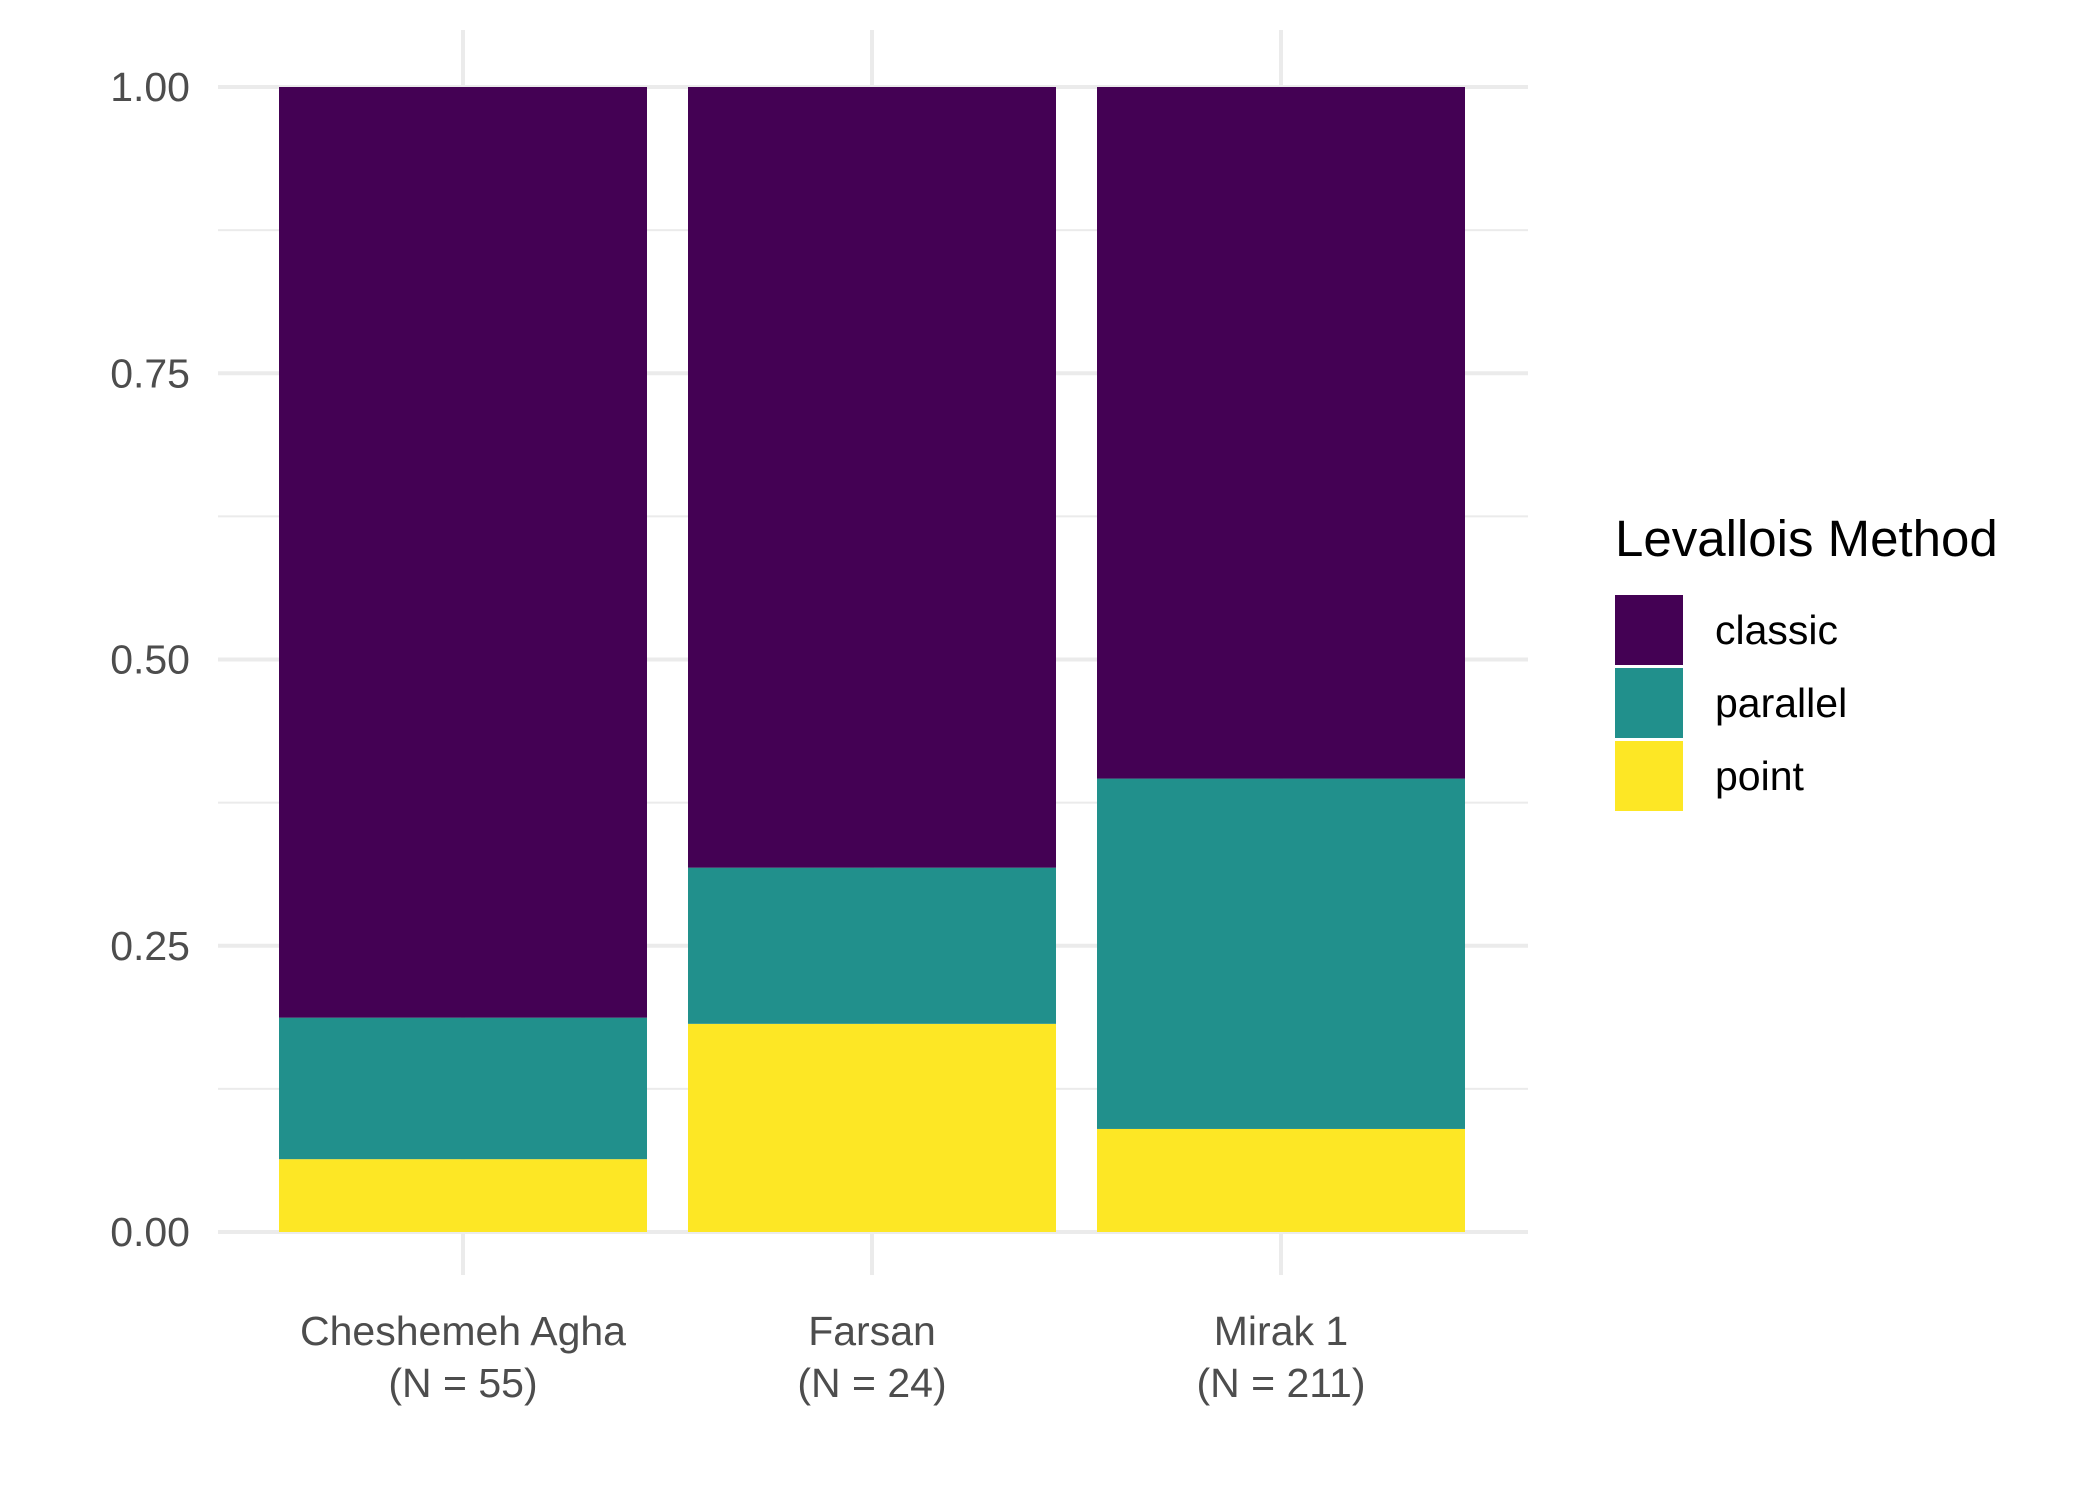 The image size is (2100, 1500). I want to click on legend-key-point, so click(1649, 776).